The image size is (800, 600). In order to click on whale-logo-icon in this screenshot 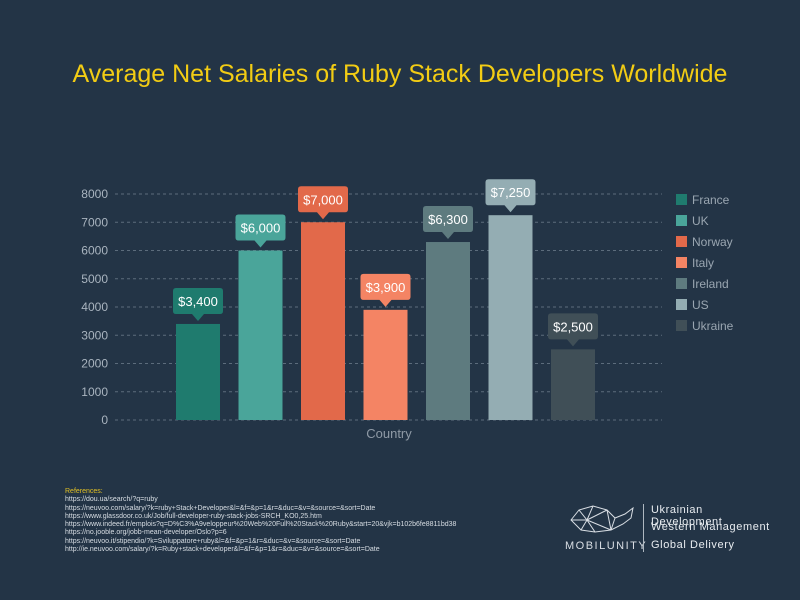, I will do `click(602, 519)`.